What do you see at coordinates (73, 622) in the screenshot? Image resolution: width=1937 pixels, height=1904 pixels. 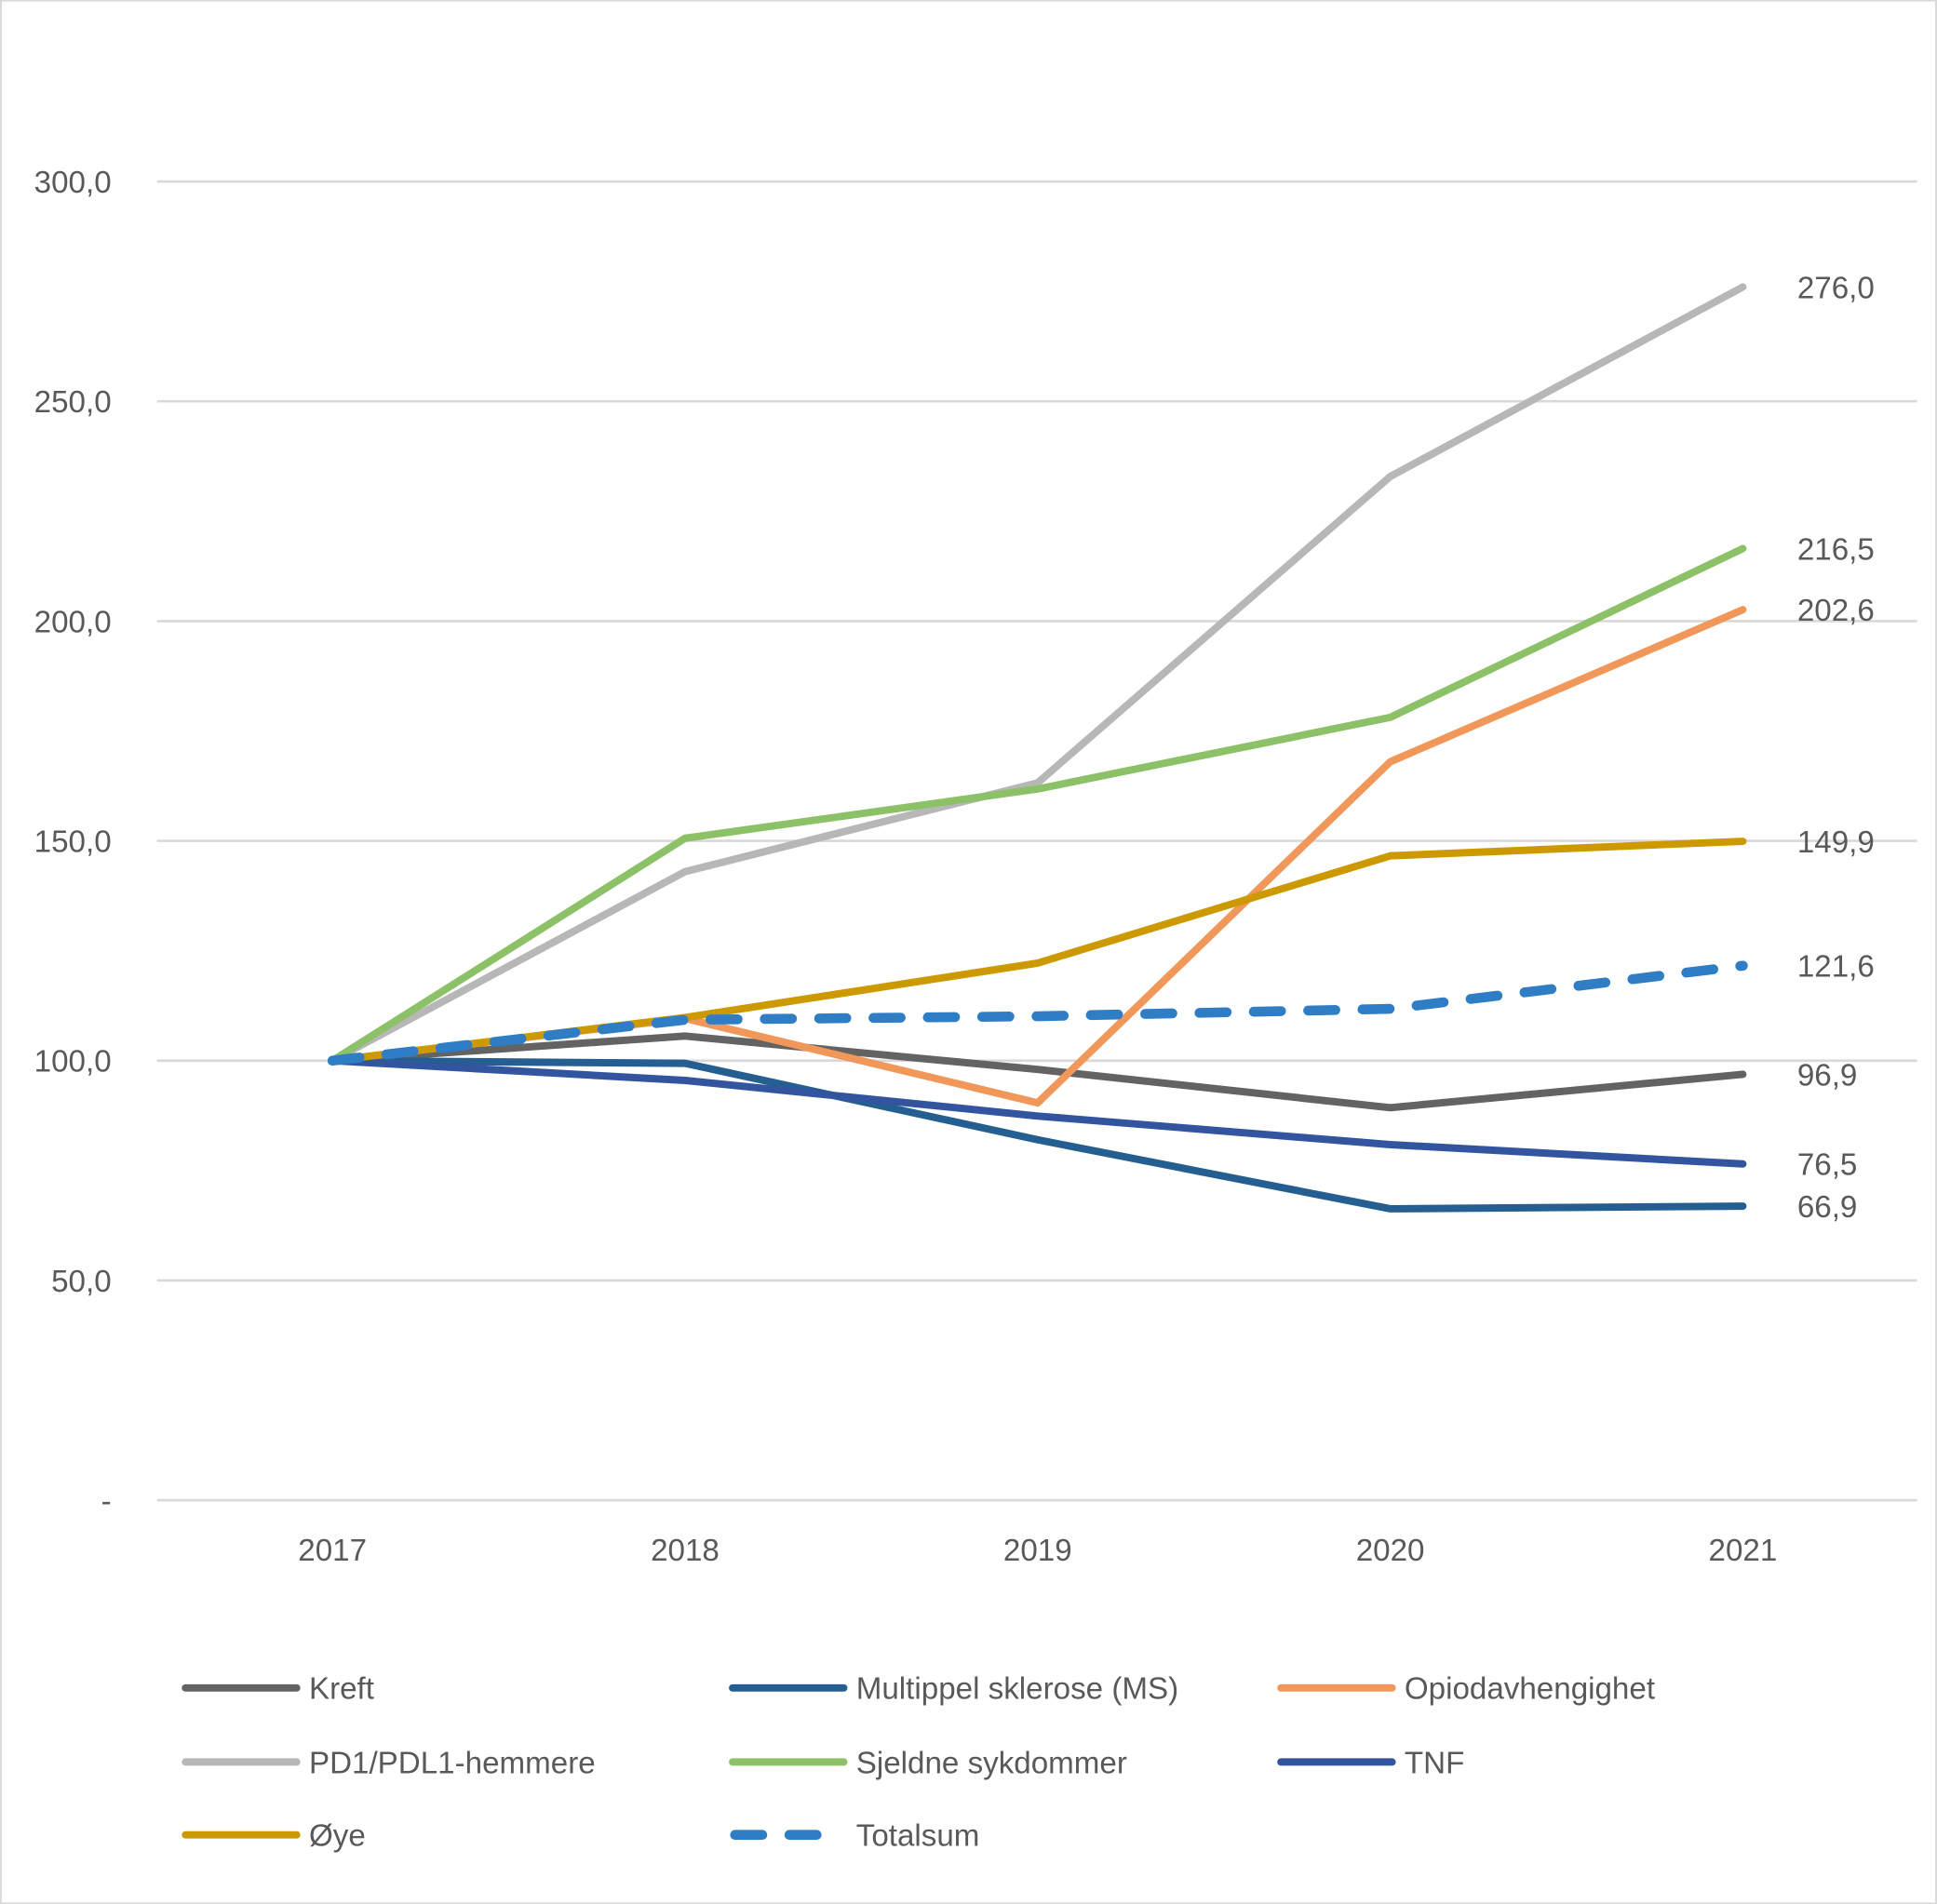 I see `y-tick-label: 200,0` at bounding box center [73, 622].